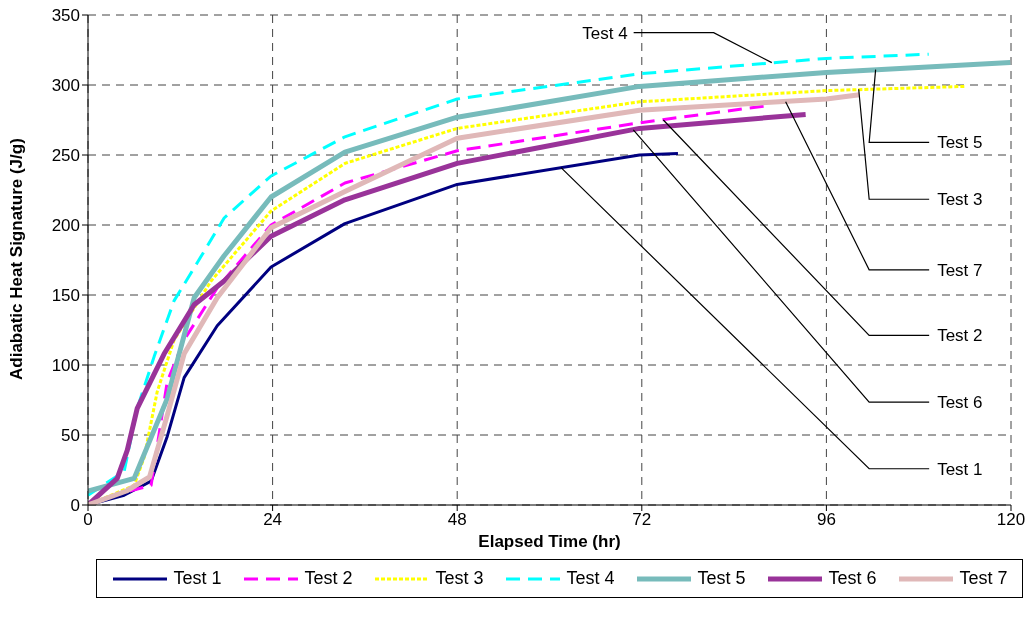 The width and height of the screenshot is (1035, 628). I want to click on x-tick-label: 72, so click(642, 520).